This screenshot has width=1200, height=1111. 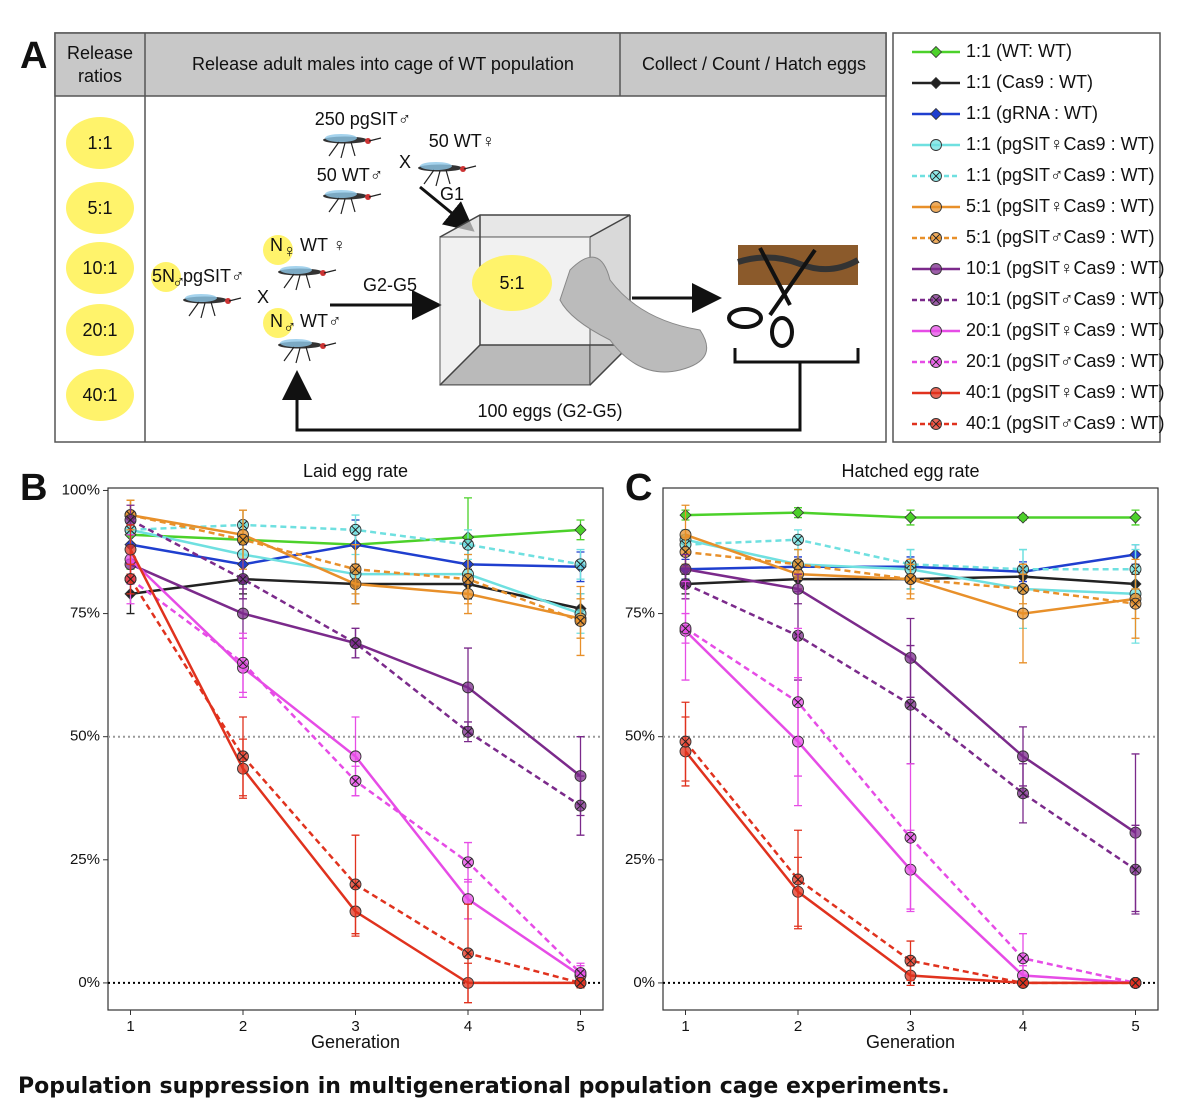 I want to click on label: 100 eggs (G2-G5), so click(x=549, y=411).